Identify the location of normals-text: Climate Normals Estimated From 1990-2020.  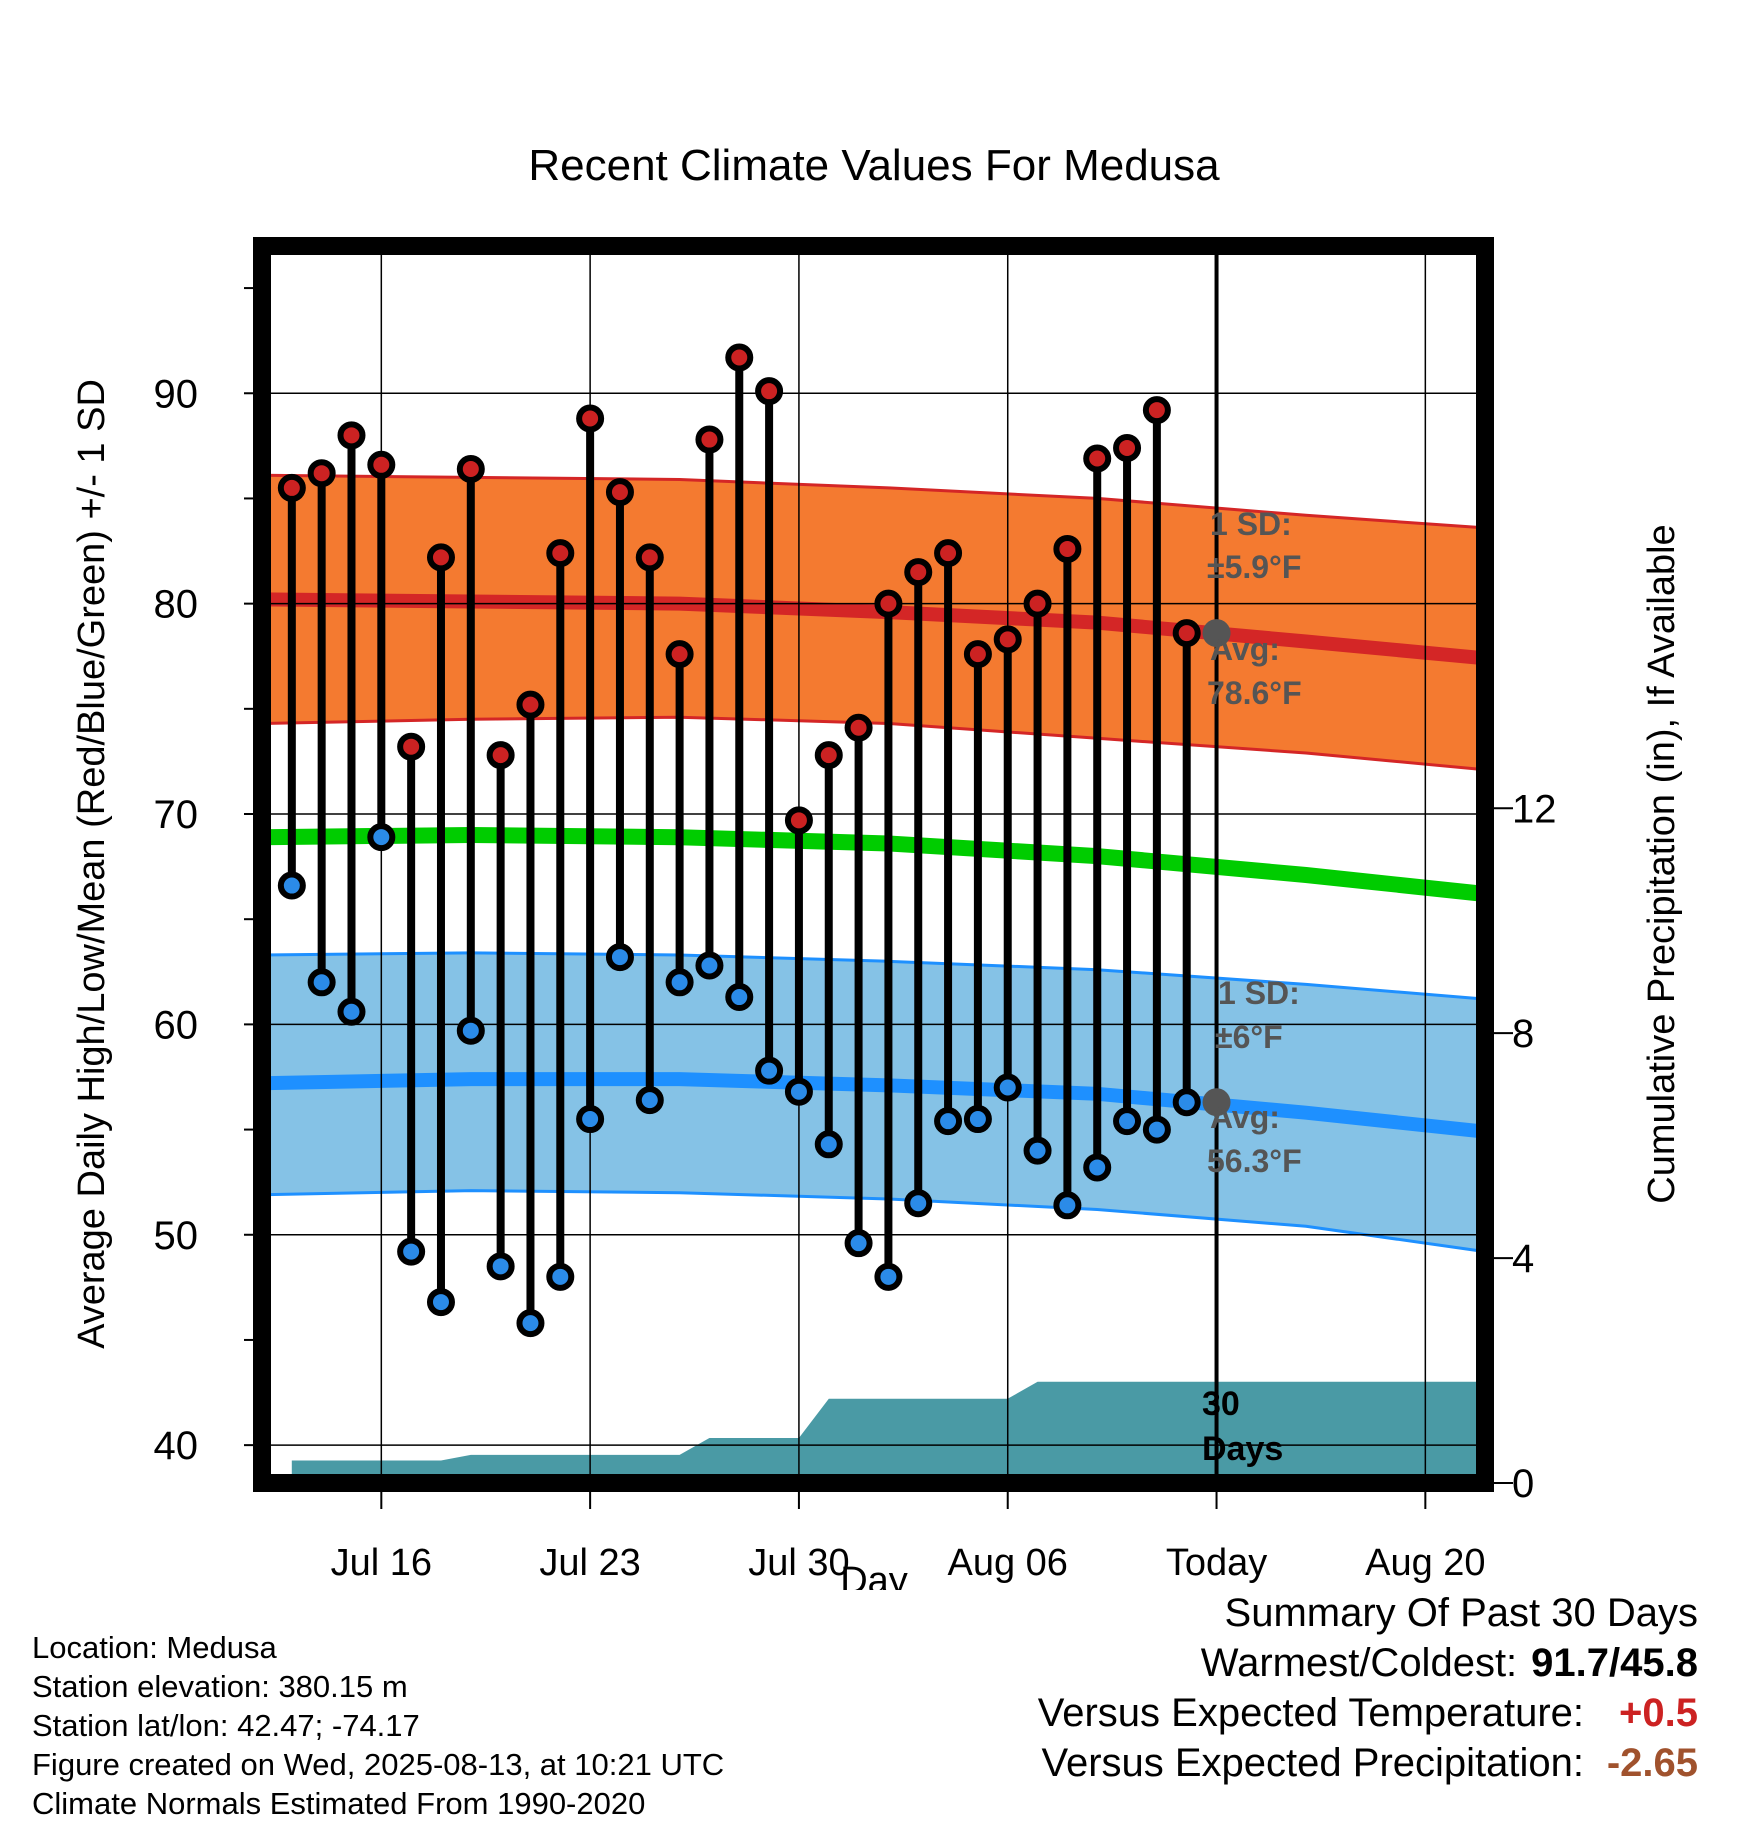
(339, 1803).